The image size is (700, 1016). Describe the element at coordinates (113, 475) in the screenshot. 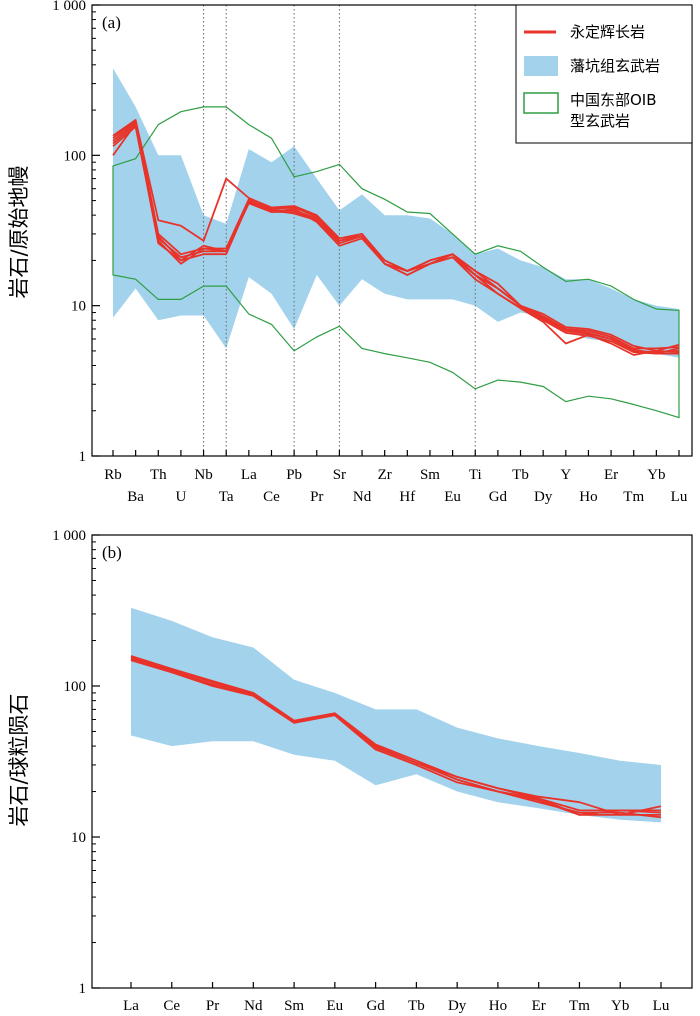

I see `x-tick-label-rb: Rb` at that location.